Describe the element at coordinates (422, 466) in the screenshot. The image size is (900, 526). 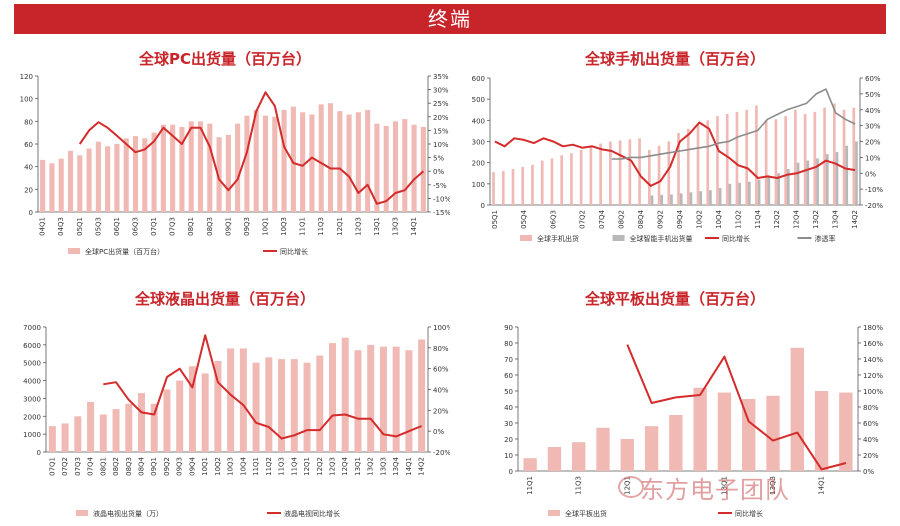
I see `lcd-x-tick-label: 14Q2` at that location.